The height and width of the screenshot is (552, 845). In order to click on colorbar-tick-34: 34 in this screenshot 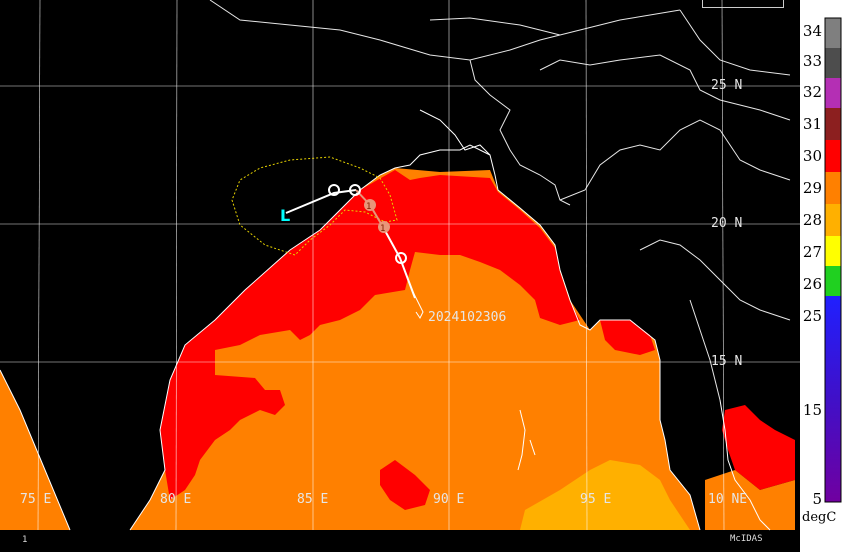, I will do `click(812, 31)`.